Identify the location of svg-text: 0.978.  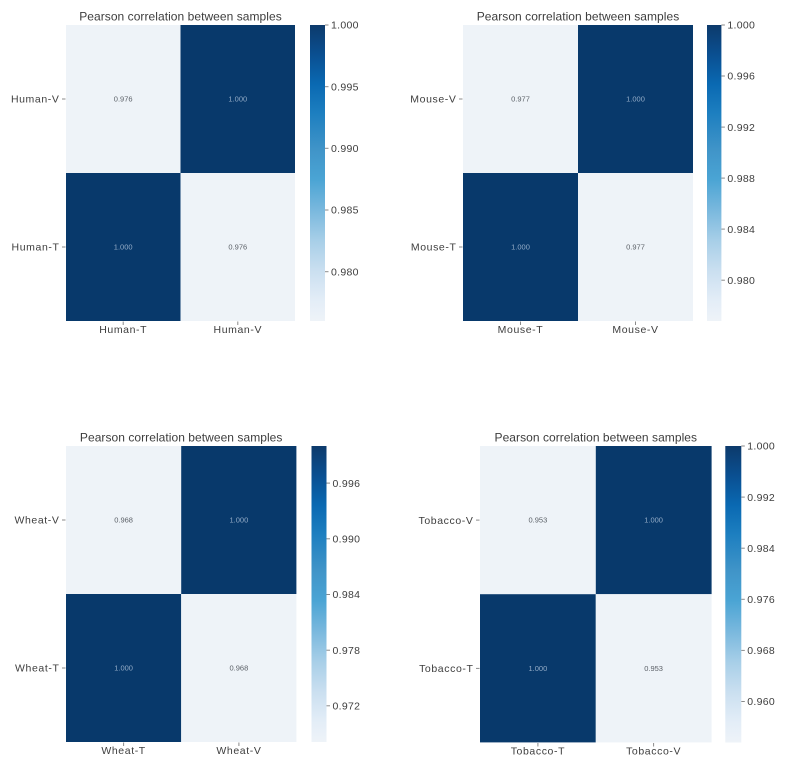
(347, 651).